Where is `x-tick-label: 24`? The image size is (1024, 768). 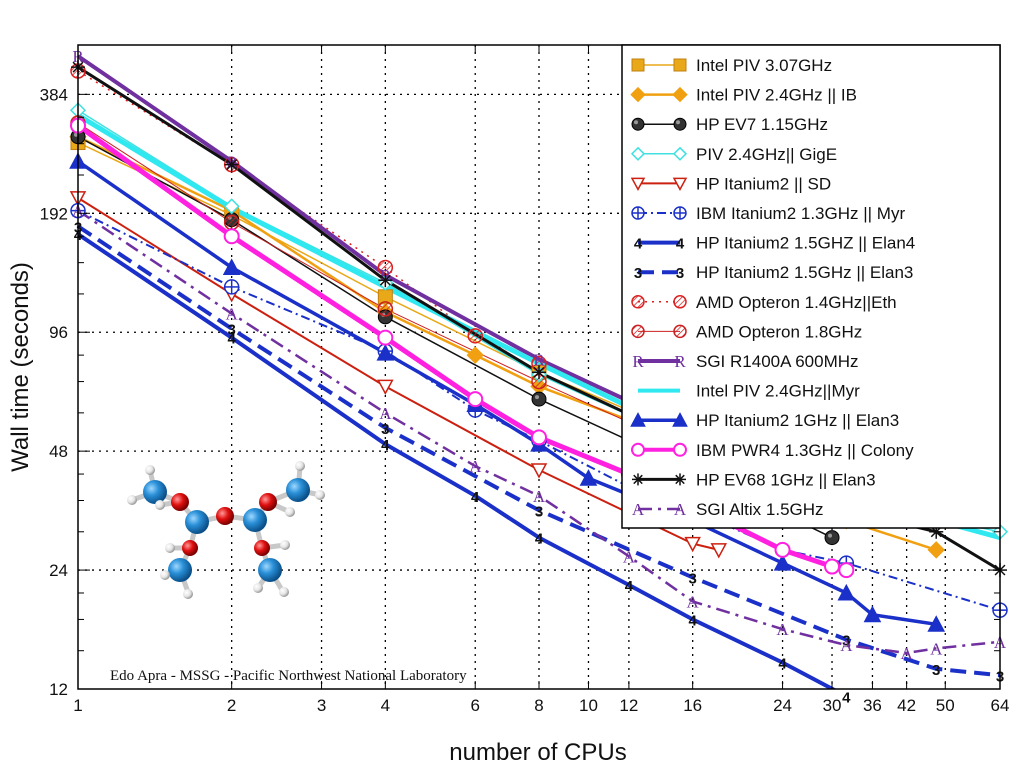 x-tick-label: 24 is located at coordinates (782, 705).